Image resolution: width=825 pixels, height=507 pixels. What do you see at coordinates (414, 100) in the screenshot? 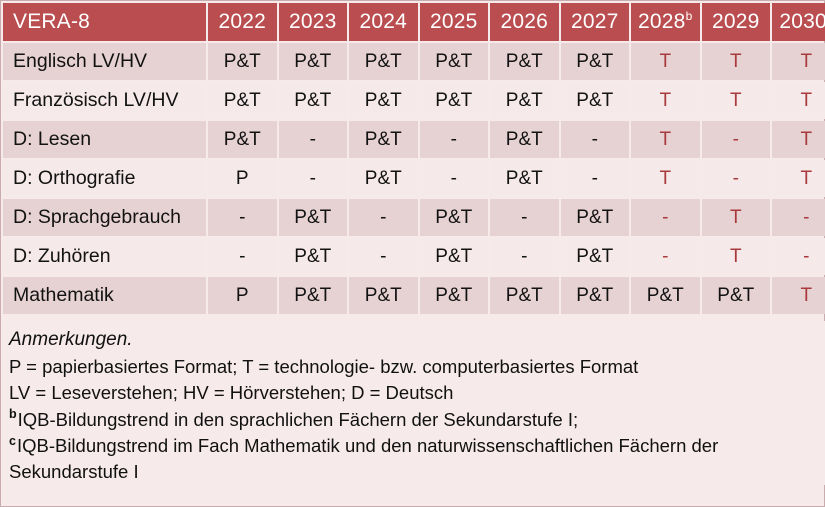
I see `table-row: Französisch LV/HV P&T P&T P&T P&T P&T P&T T T T` at bounding box center [414, 100].